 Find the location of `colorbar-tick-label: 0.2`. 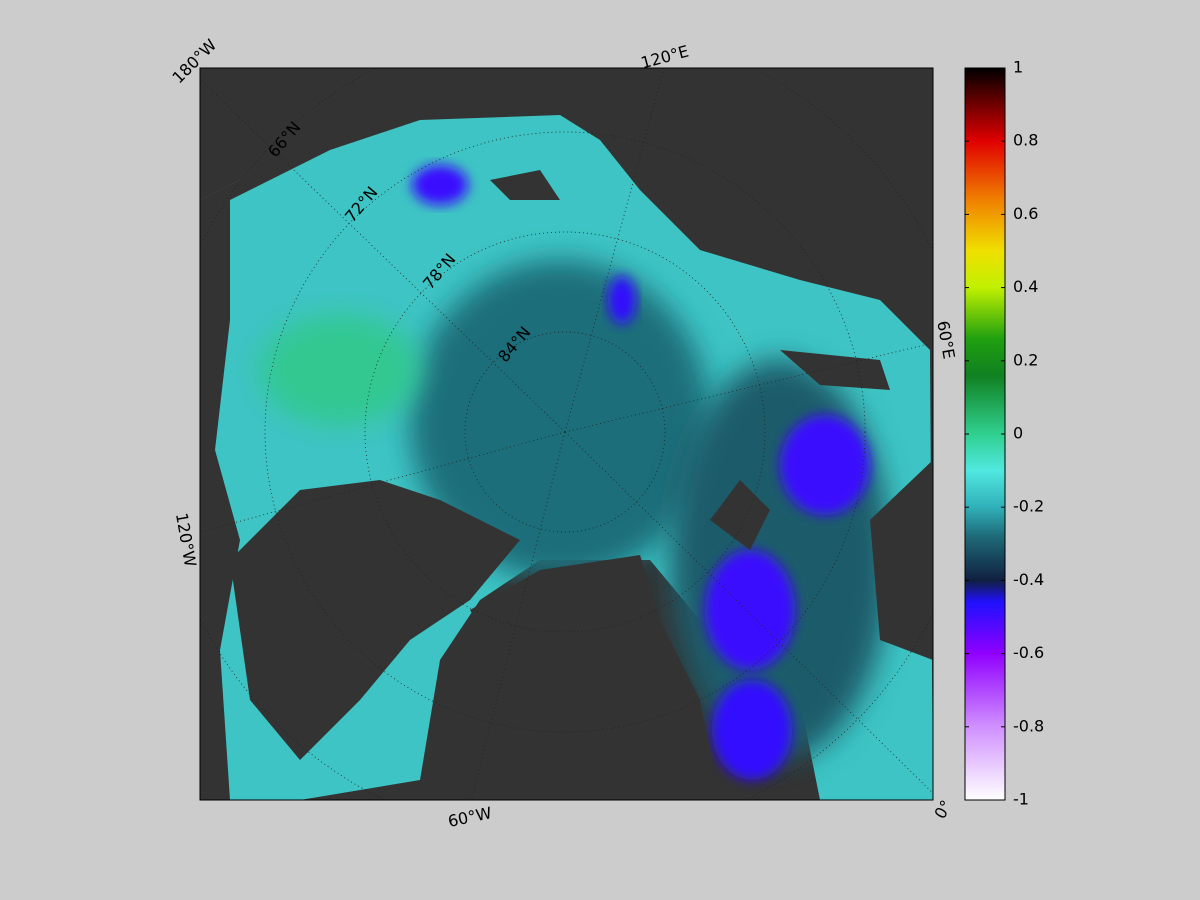

colorbar-tick-label: 0.2 is located at coordinates (1025, 359).